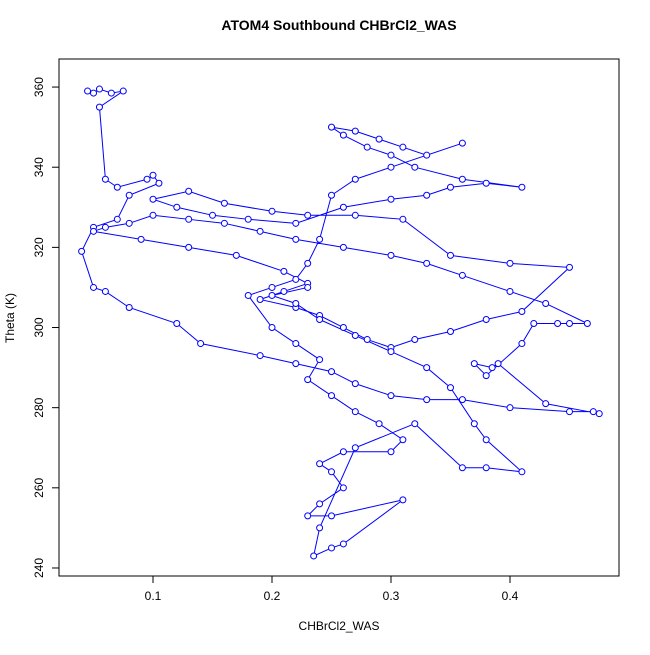  I want to click on y-tick-label: 340, so click(39, 167).